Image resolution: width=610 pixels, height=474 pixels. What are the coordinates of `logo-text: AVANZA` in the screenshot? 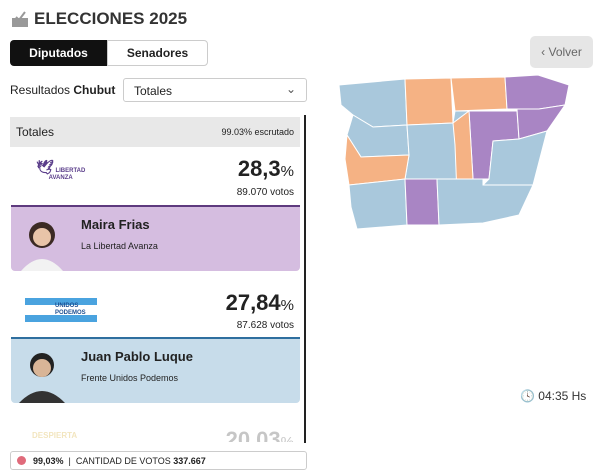 It's located at (60, 178).